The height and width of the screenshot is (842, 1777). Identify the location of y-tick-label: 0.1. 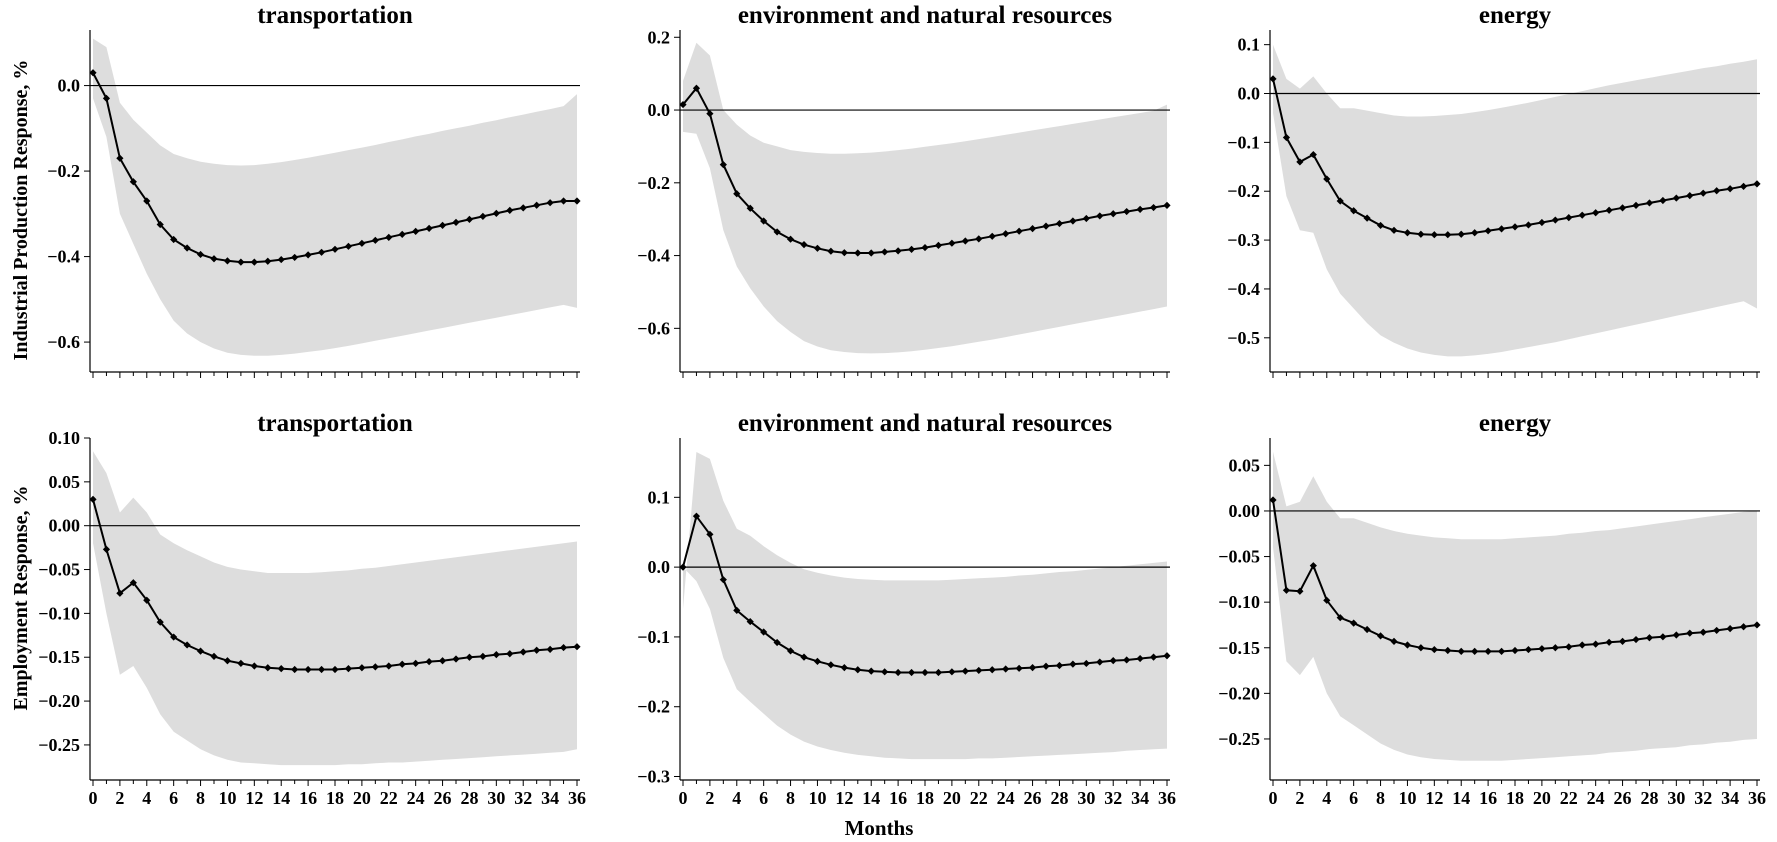
(659, 497).